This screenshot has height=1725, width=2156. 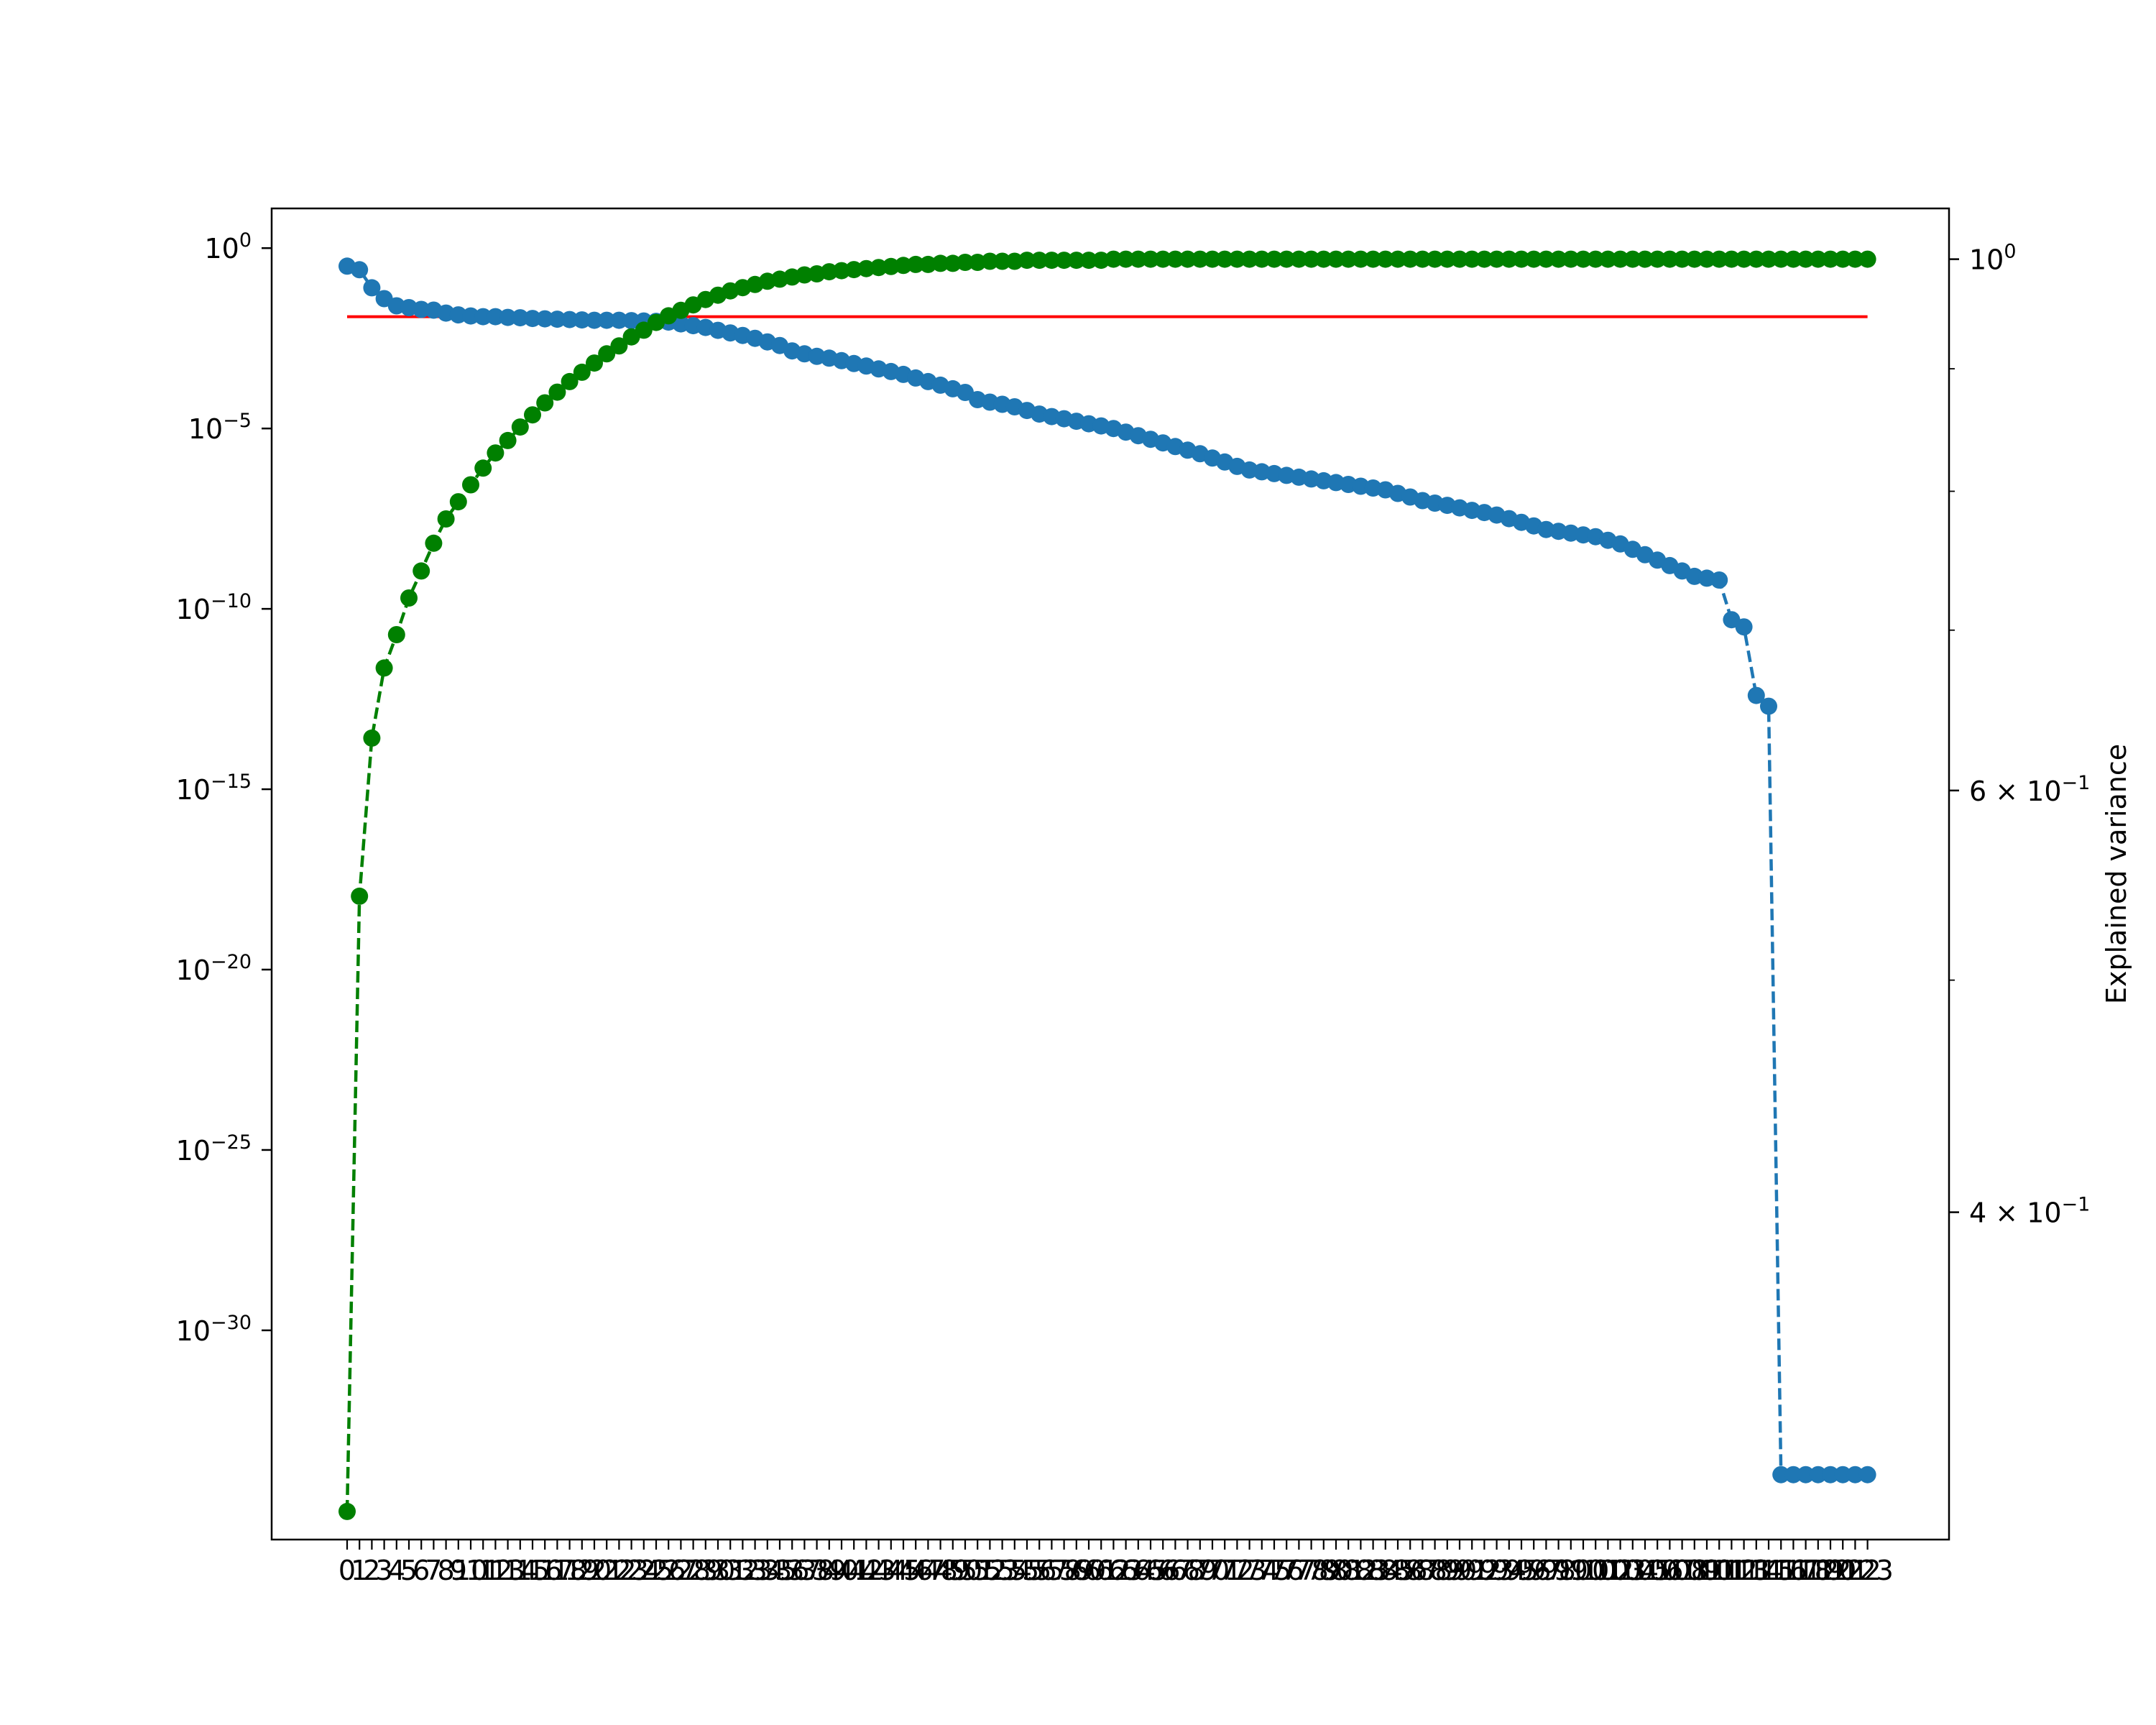 What do you see at coordinates (1027, 1570) in the screenshot?
I see `x-tick-label: 55` at bounding box center [1027, 1570].